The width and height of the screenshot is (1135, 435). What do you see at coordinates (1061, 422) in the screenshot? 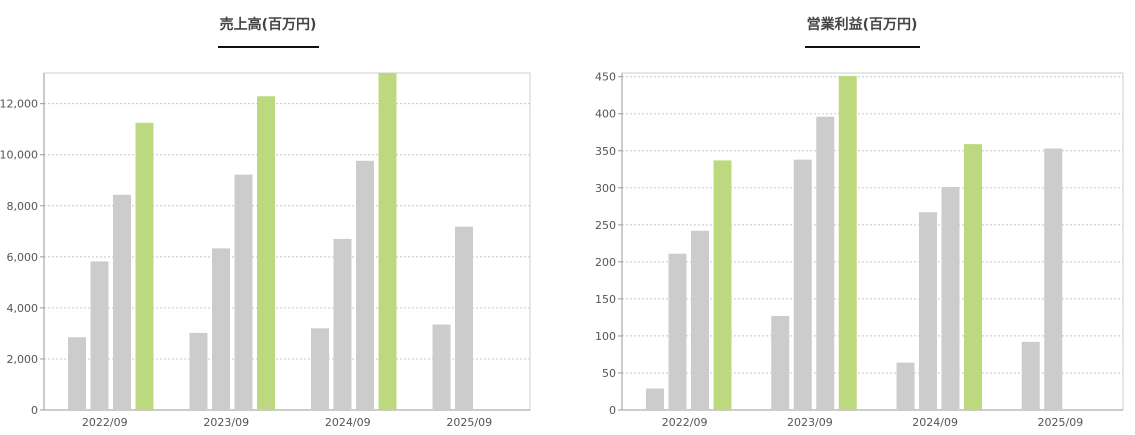
I see `operating-profit-x-tick-label: 2025/09` at bounding box center [1061, 422].